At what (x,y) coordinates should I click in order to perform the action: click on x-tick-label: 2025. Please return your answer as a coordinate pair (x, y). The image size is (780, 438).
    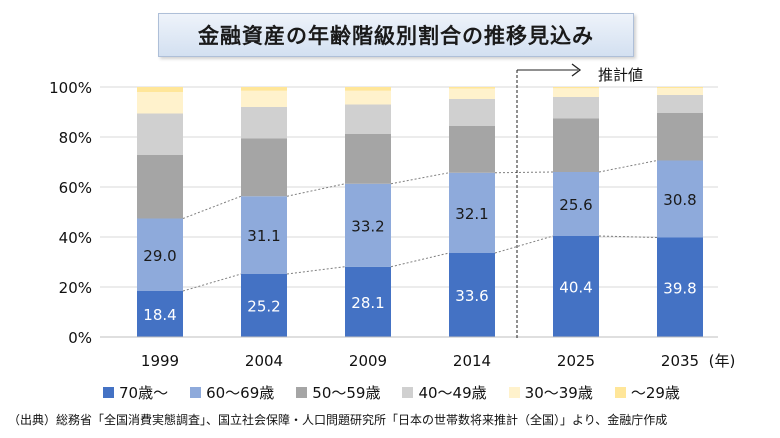
    Looking at the image, I should click on (576, 361).